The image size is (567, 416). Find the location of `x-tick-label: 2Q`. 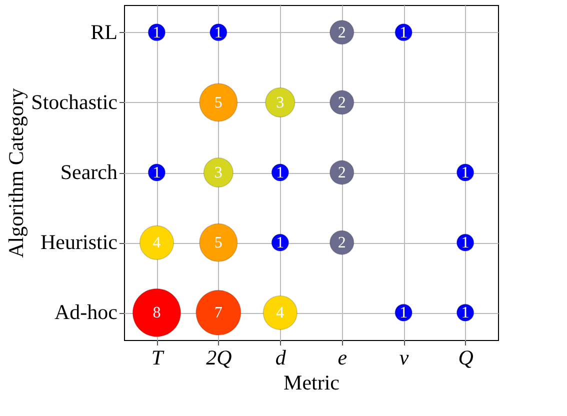

x-tick-label: 2Q is located at coordinates (219, 358).